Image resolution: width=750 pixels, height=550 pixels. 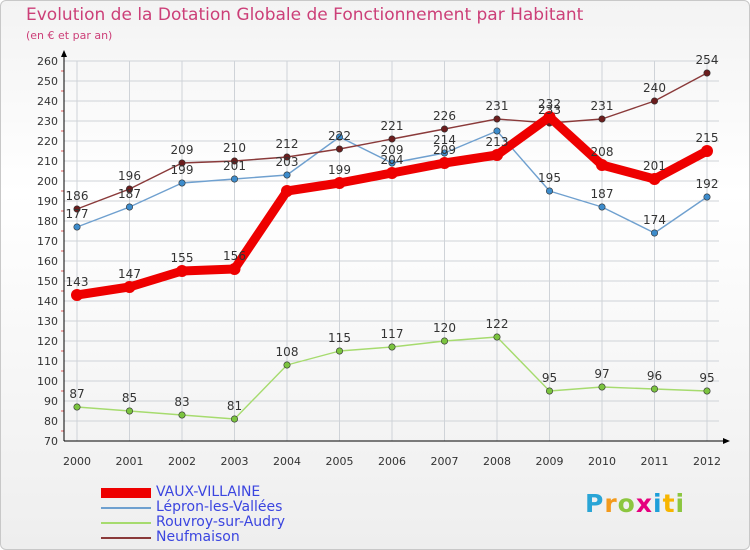 What do you see at coordinates (550, 461) in the screenshot?
I see `x-tick-label: 2009` at bounding box center [550, 461].